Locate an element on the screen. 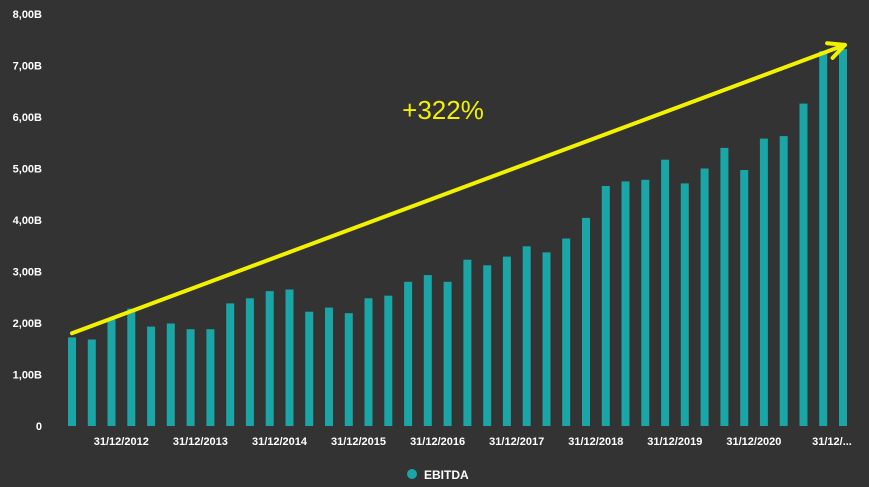 This screenshot has height=487, width=869. x-tick-label: 31/12/2019 is located at coordinates (674, 442).